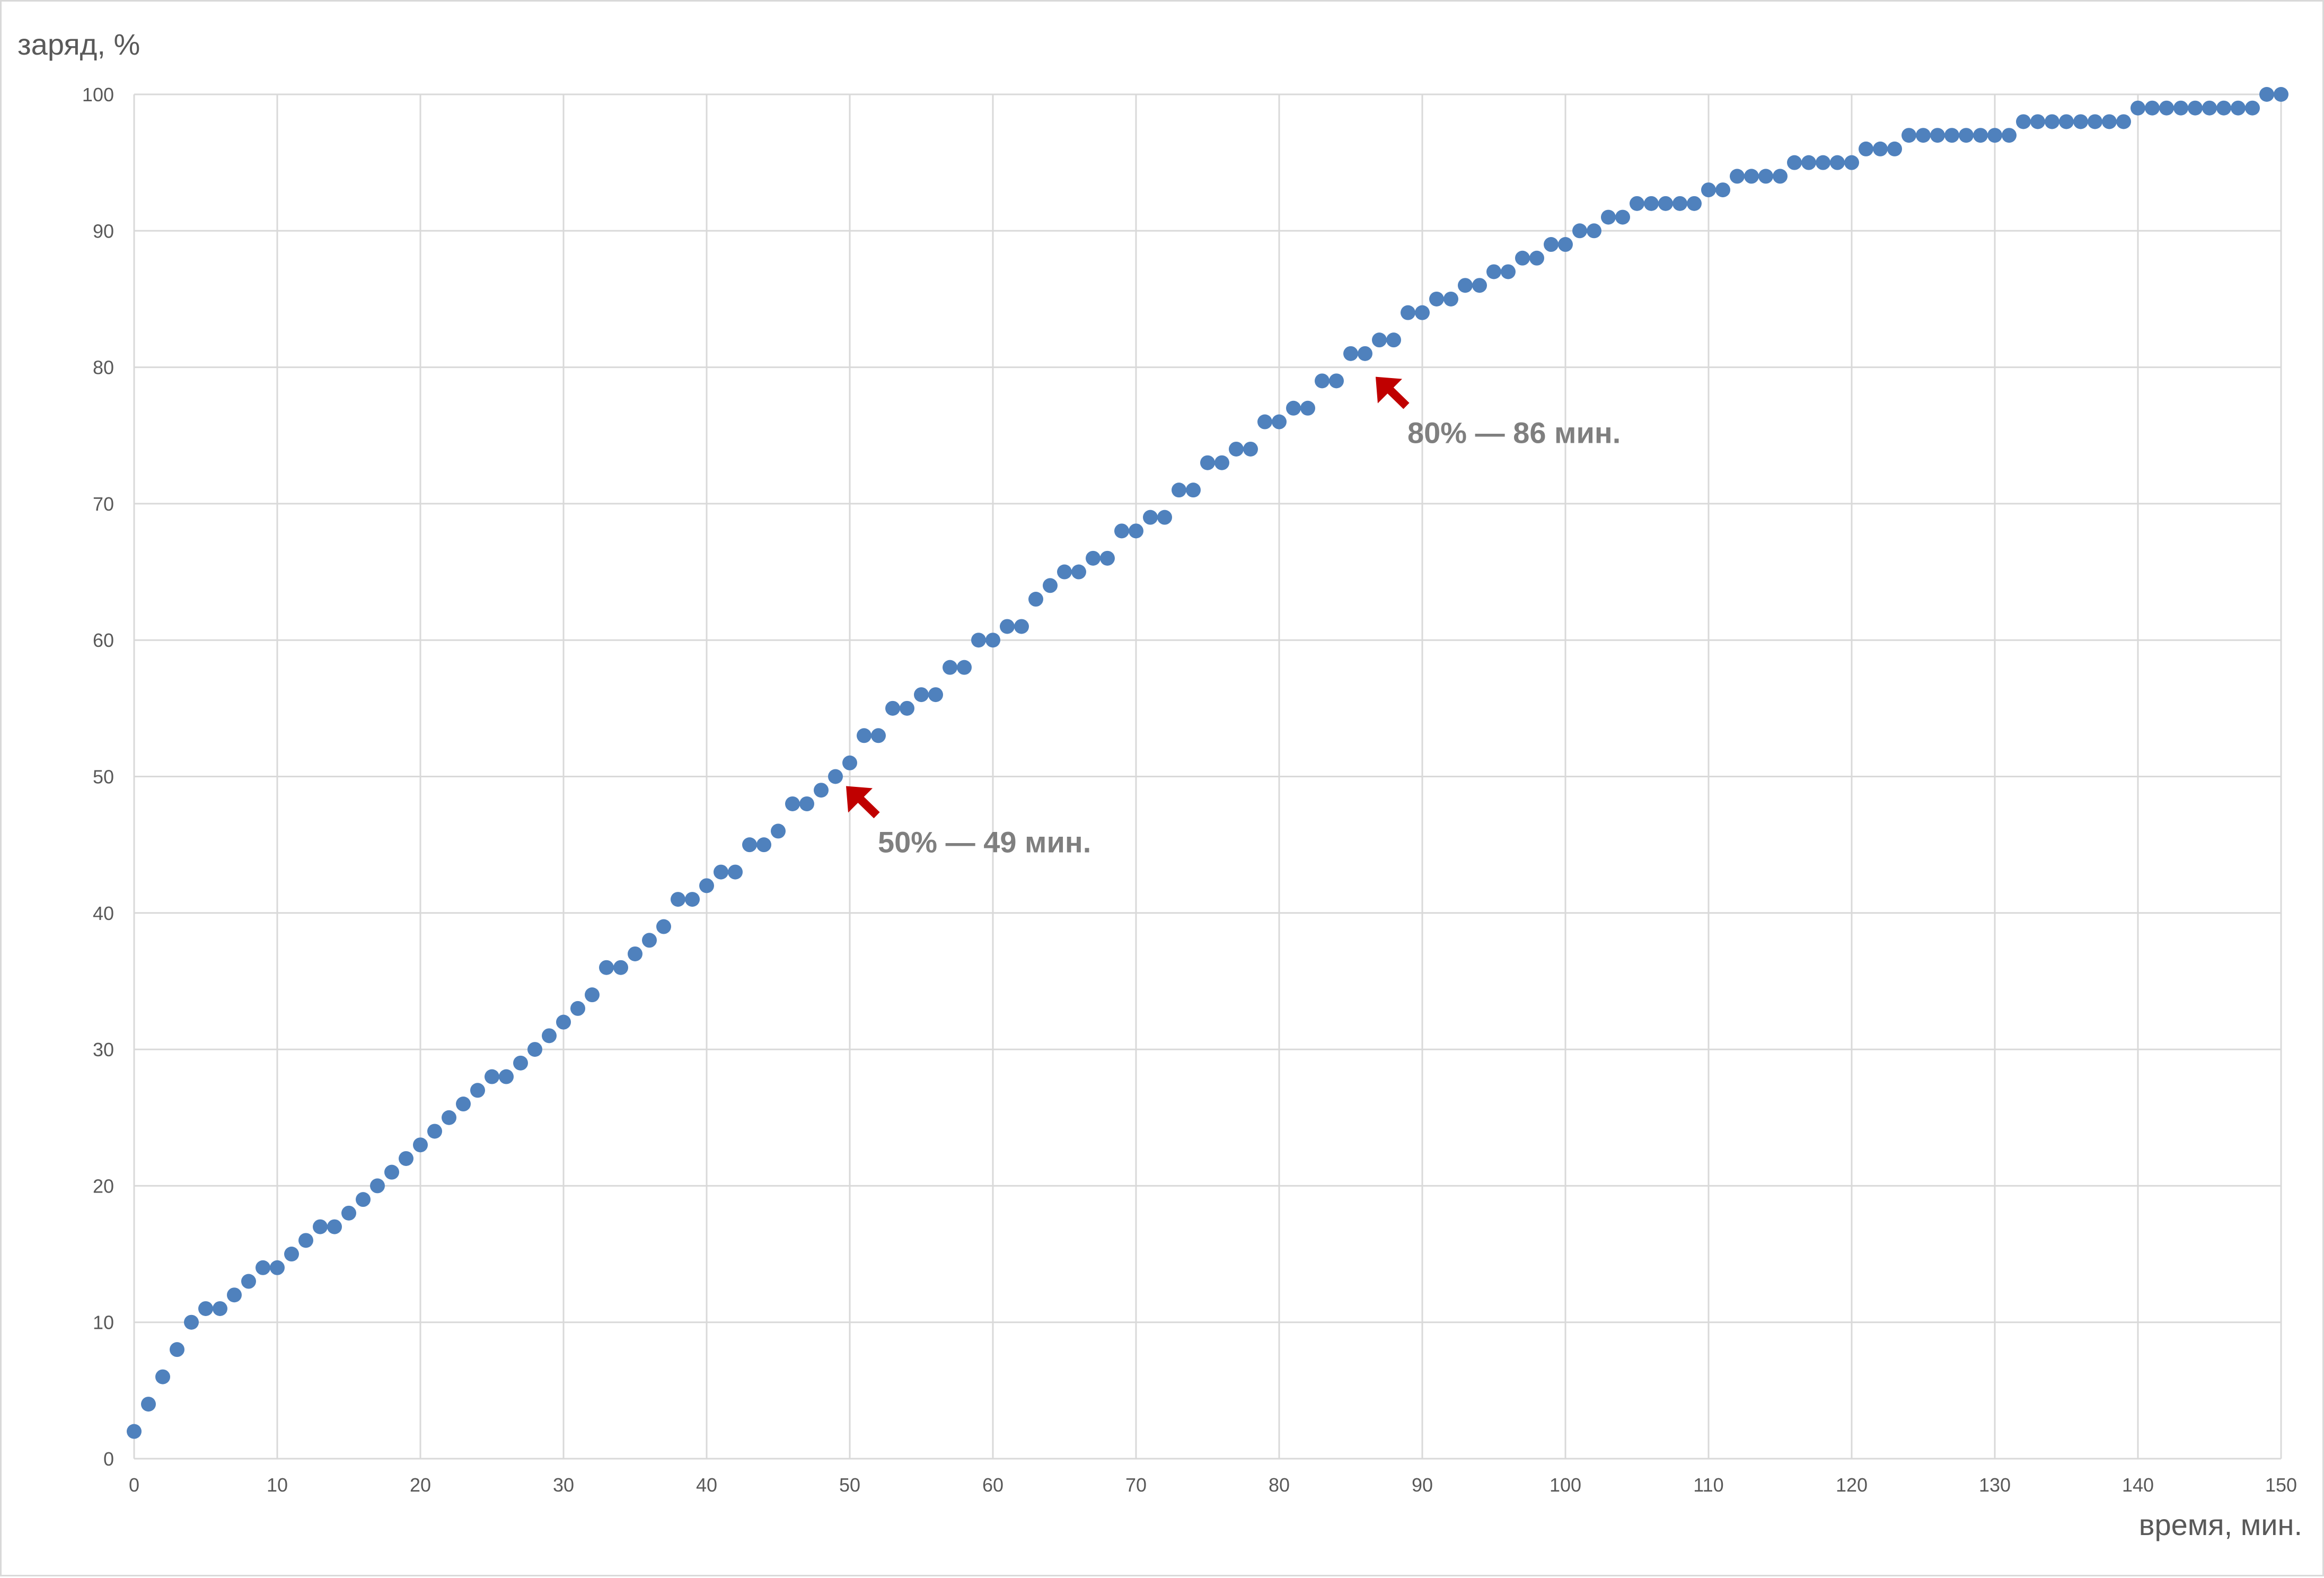 The width and height of the screenshot is (2324, 1578). Describe the element at coordinates (1136, 1485) in the screenshot. I see `x-tick-label: 70` at that location.